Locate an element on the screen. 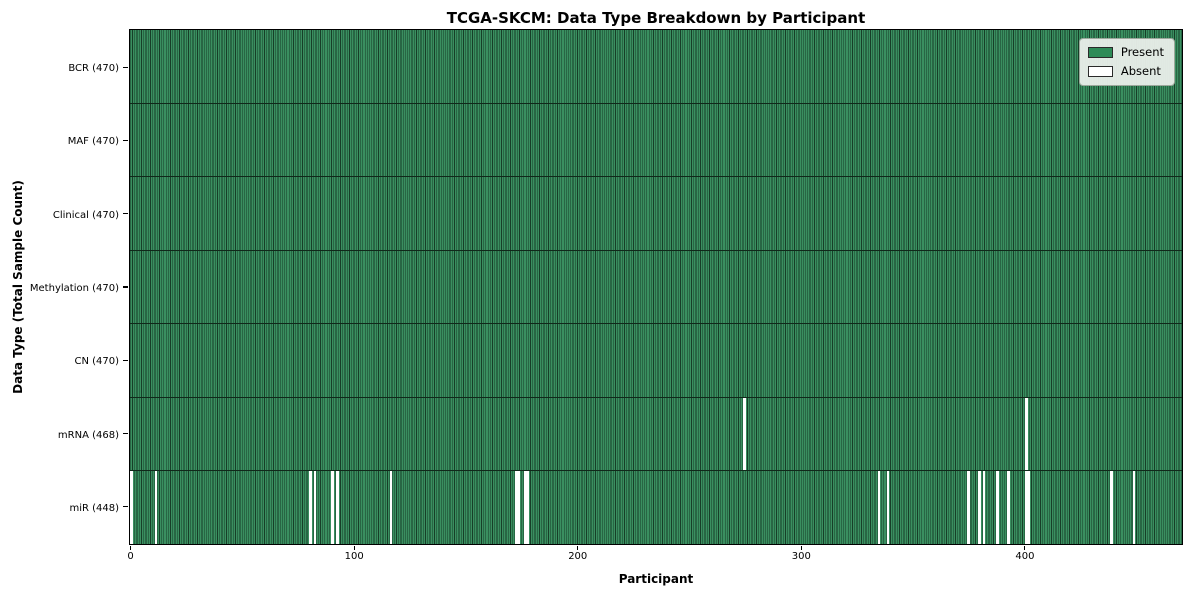  ytick-mark-bcr is located at coordinates (125, 67).